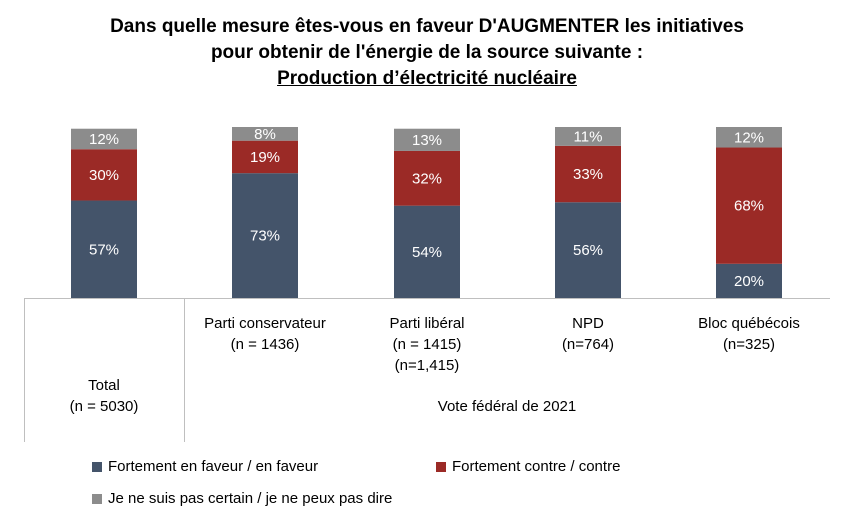 This screenshot has height=532, width=854. What do you see at coordinates (104, 385) in the screenshot?
I see `category-label-line: Total` at bounding box center [104, 385].